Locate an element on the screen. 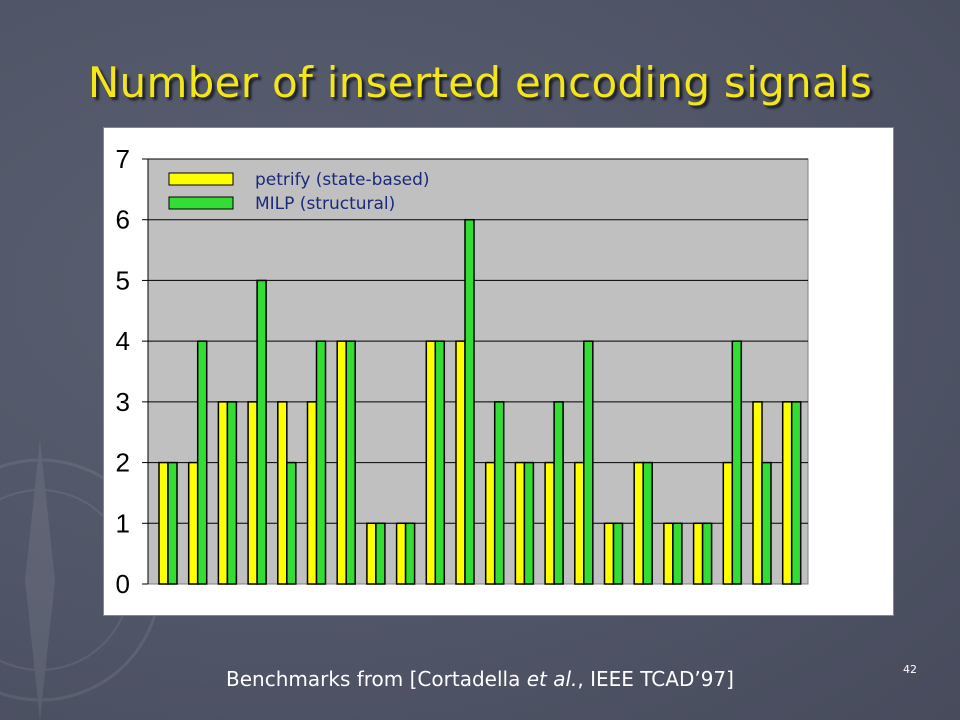 The height and width of the screenshot is (720, 960). y-tick-label: 7 is located at coordinates (123, 159).